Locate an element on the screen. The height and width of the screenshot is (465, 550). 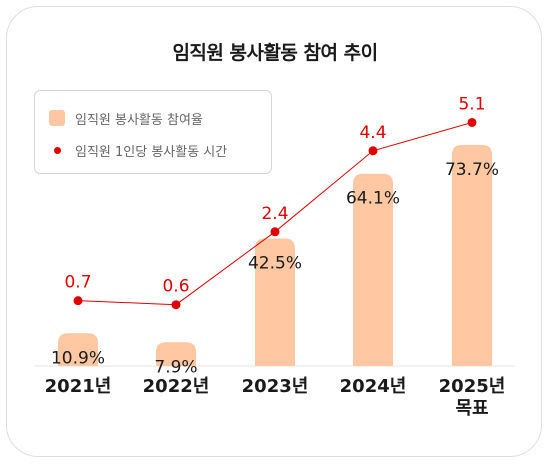
legend-label-participation-rate: 임직원 봉사활동 참여율 is located at coordinates (139, 120).